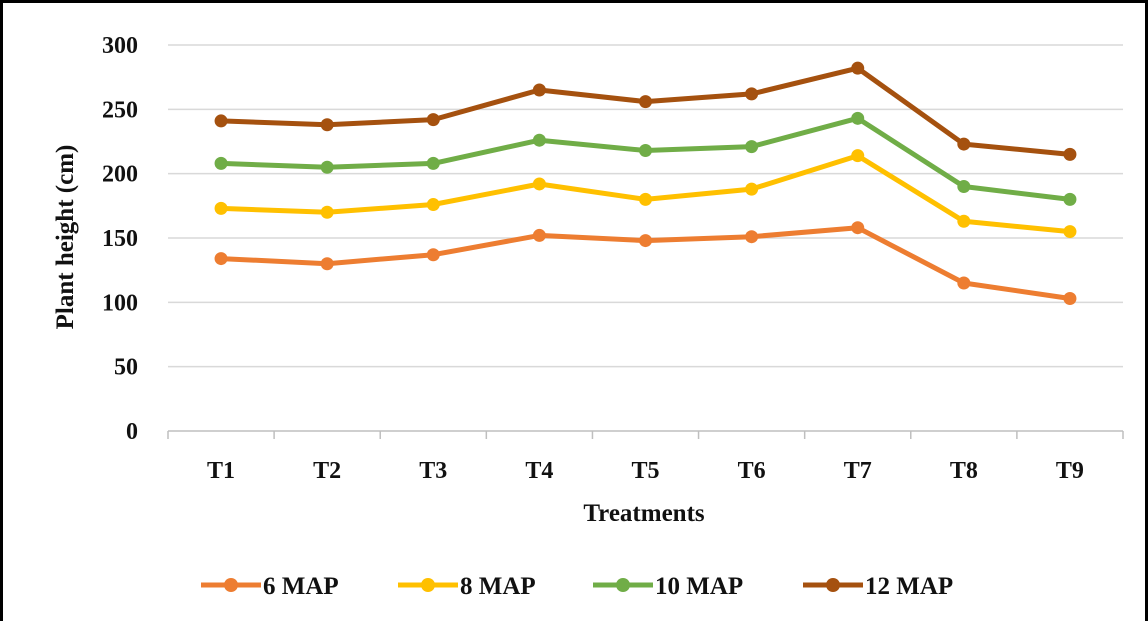 The height and width of the screenshot is (624, 1148). What do you see at coordinates (120, 110) in the screenshot?
I see `y-tick-label: 250` at bounding box center [120, 110].